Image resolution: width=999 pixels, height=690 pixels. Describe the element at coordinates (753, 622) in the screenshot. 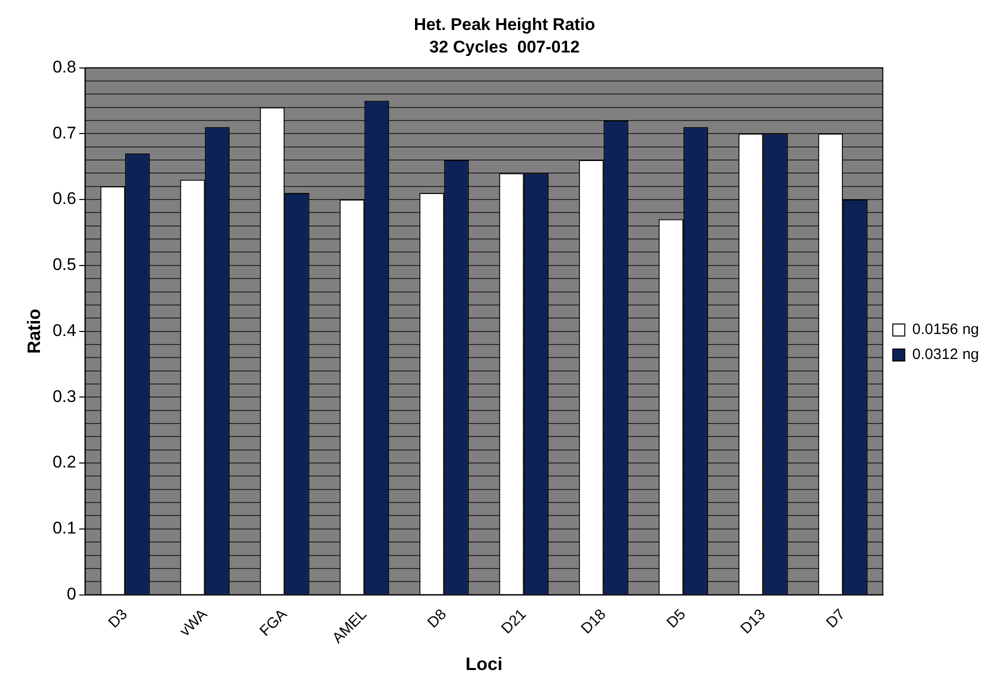

I see `x-tick-label: D13` at that location.